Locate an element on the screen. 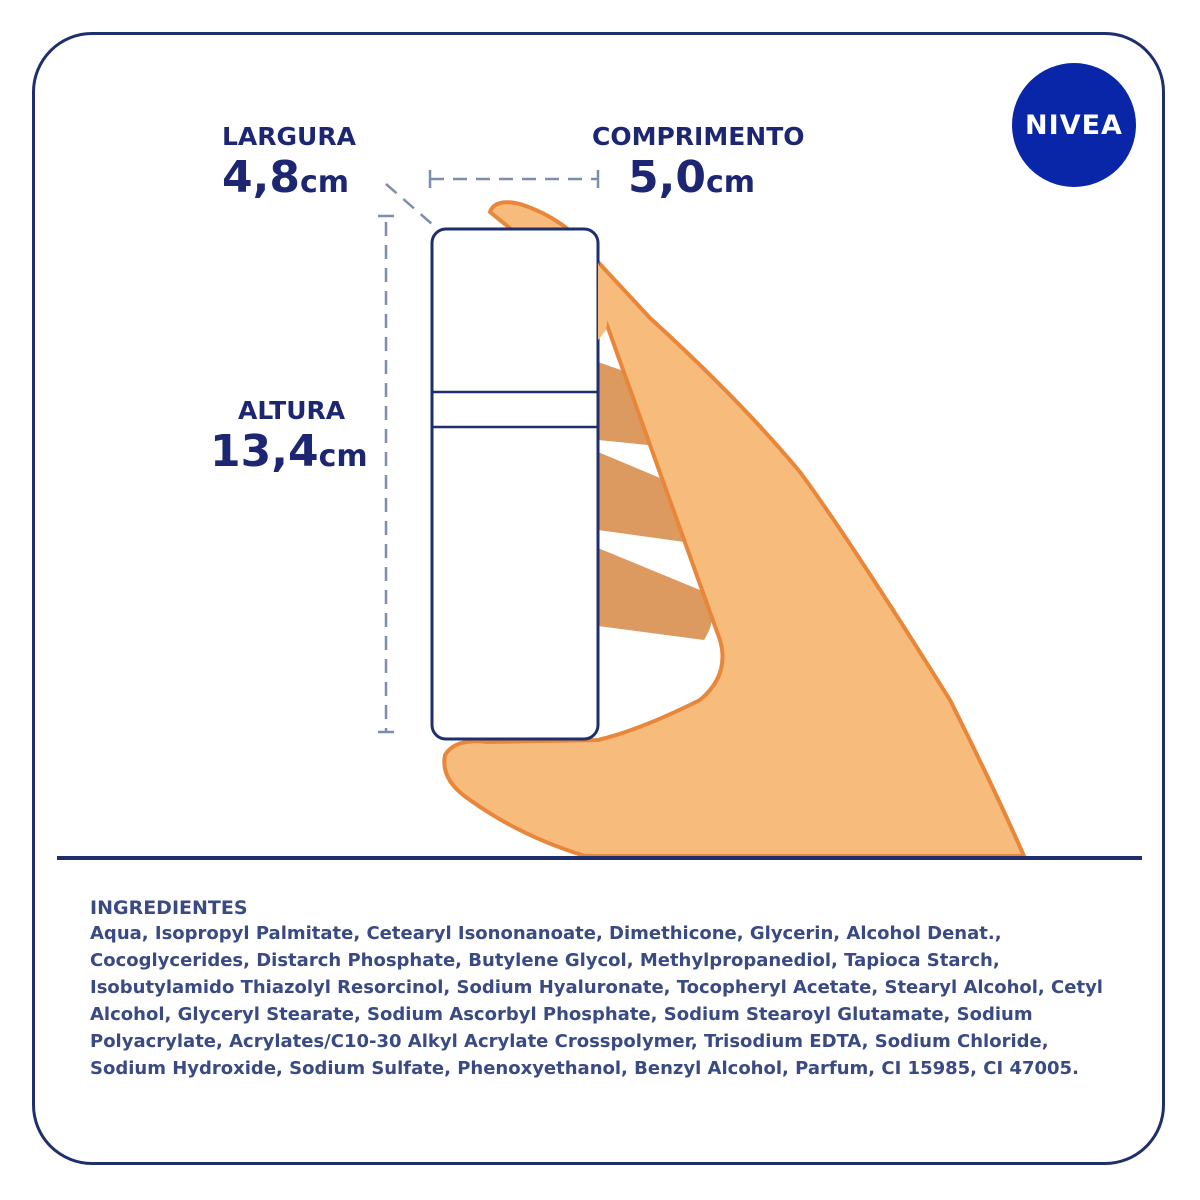  height-unit: cm is located at coordinates (343, 456).